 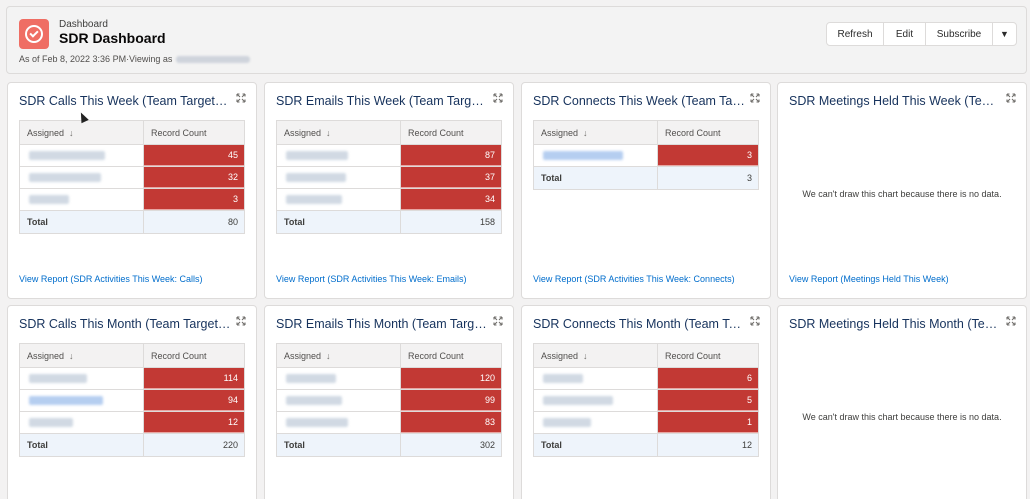 I want to click on more-actions-chevron-down-icon: ▼, so click(x=1004, y=34).